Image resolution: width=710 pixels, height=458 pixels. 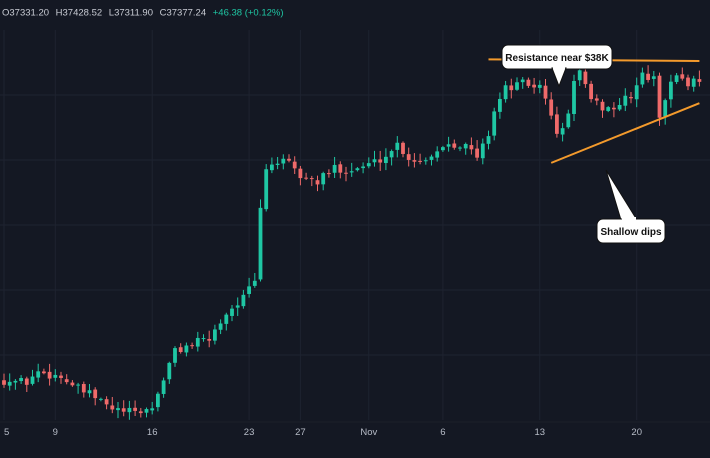 What do you see at coordinates (625, 133) in the screenshot?
I see `support-trendline` at bounding box center [625, 133].